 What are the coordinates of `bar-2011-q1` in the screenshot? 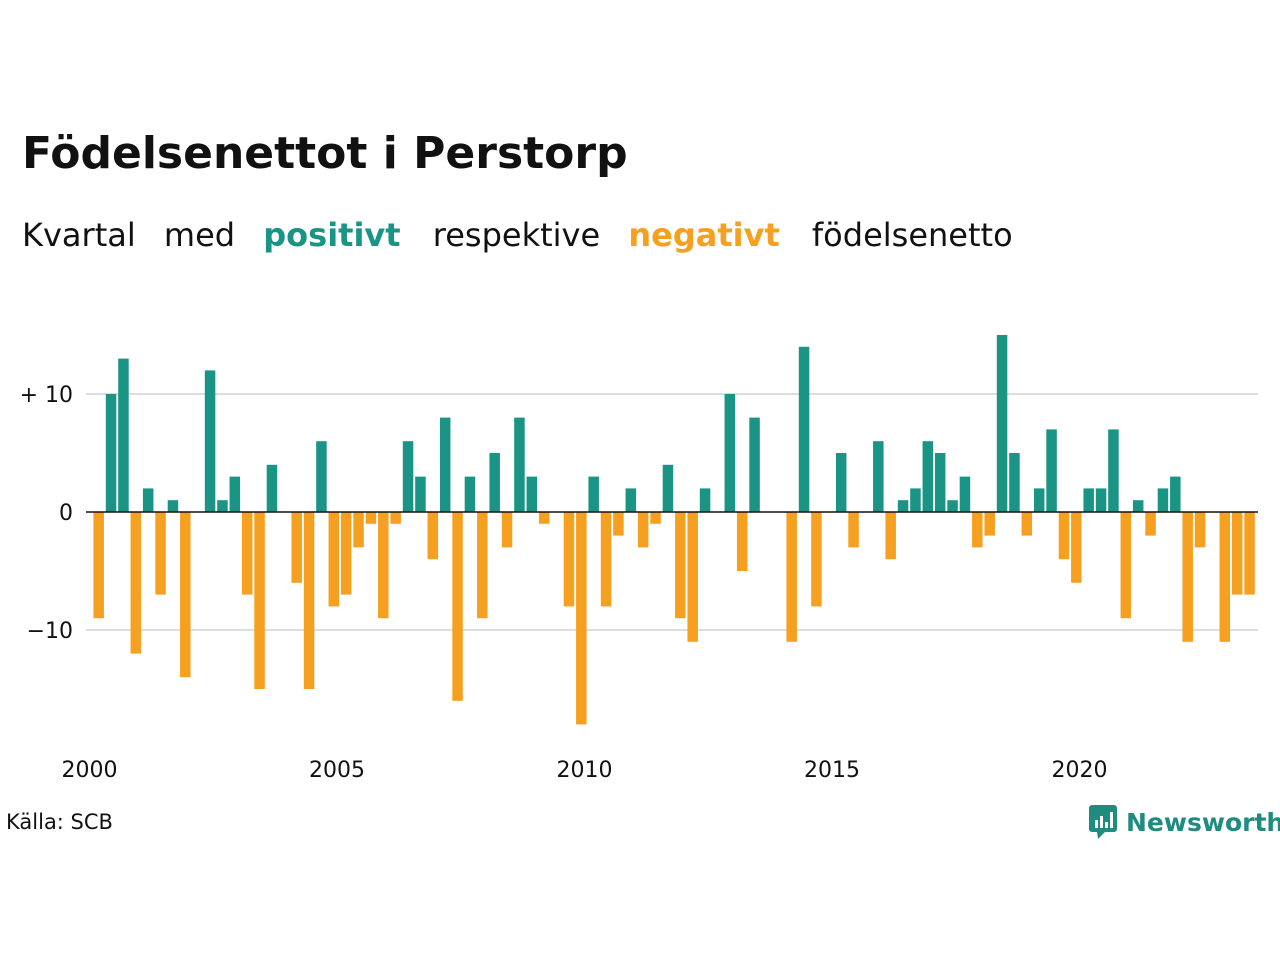 It's located at (643, 530).